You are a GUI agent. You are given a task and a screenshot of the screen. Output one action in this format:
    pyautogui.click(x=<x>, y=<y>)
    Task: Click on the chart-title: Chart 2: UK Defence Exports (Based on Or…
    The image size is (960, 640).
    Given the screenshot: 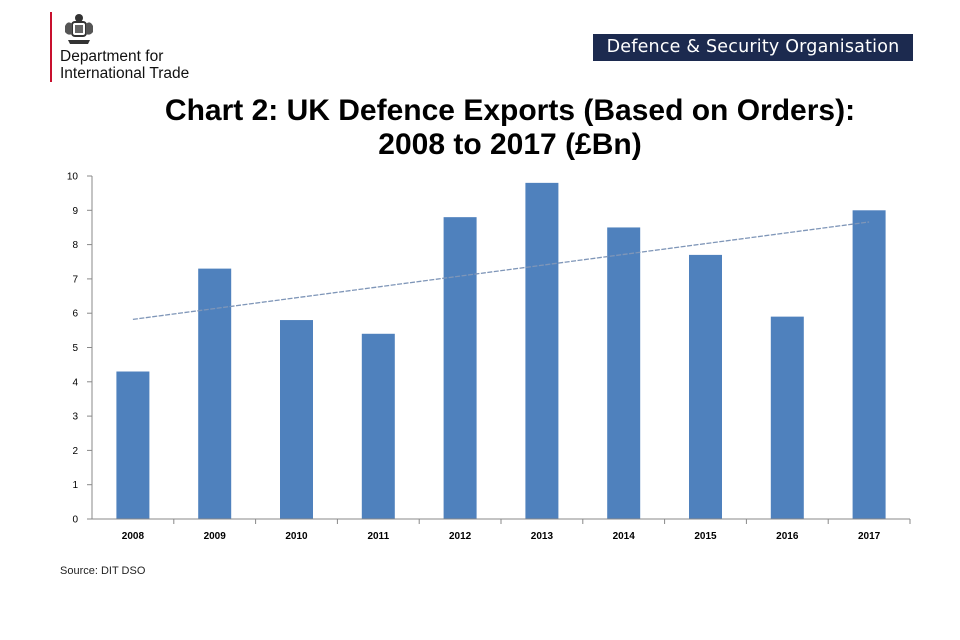 What is the action you would take?
    pyautogui.click(x=510, y=128)
    